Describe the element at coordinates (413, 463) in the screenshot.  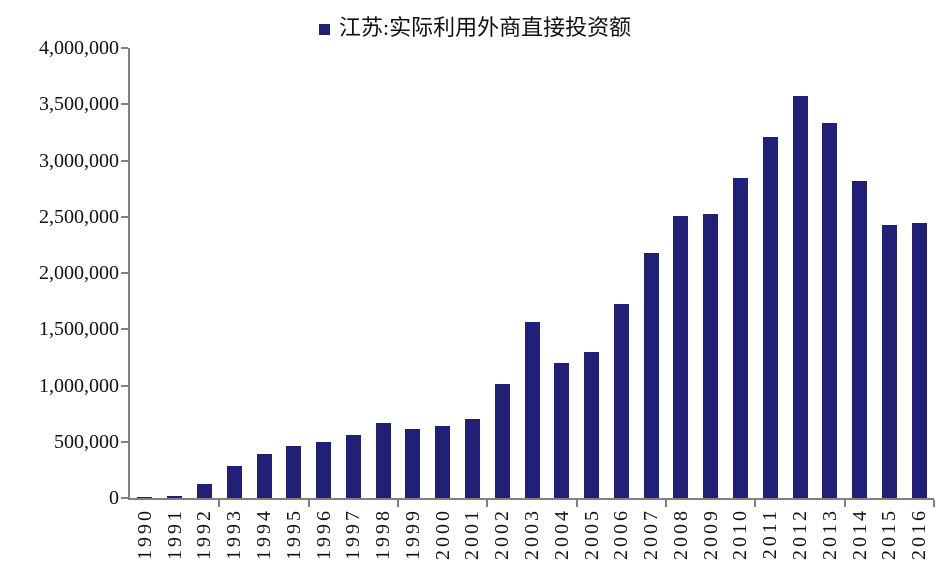
I see `bar-1999` at that location.